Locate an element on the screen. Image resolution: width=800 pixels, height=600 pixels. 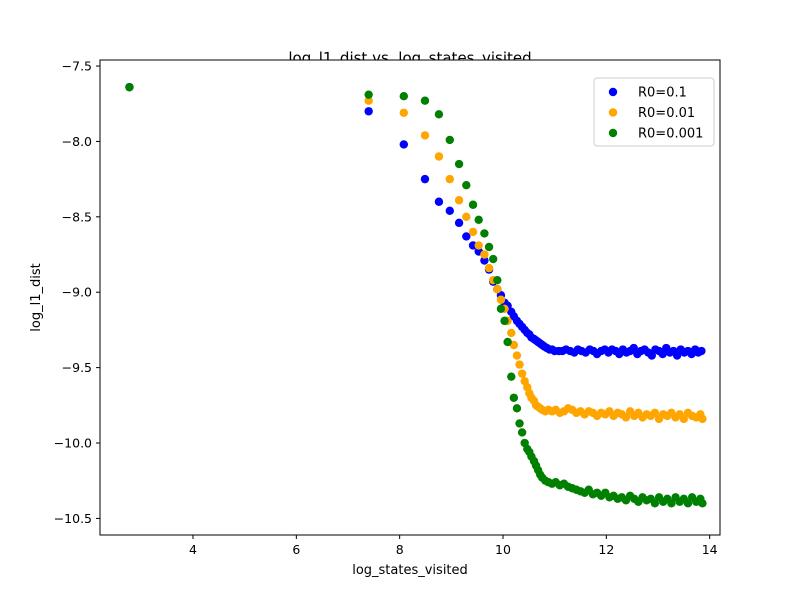
y-tick-label: −8.5 is located at coordinates (77, 216).